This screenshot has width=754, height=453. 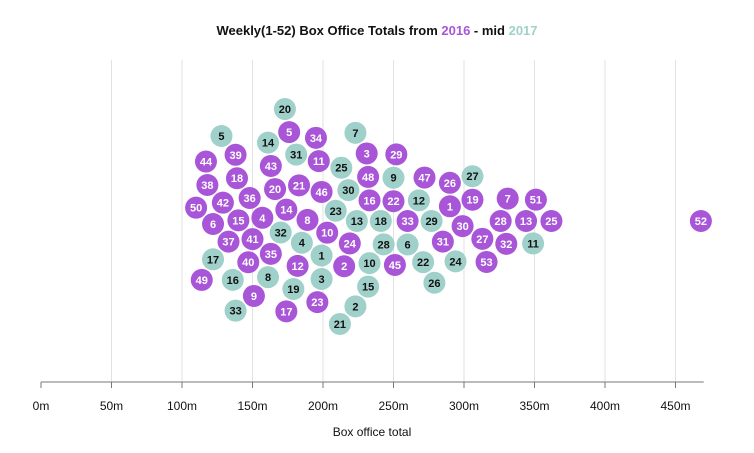 I want to click on bubble-2016-week-40: 40, so click(x=248, y=262).